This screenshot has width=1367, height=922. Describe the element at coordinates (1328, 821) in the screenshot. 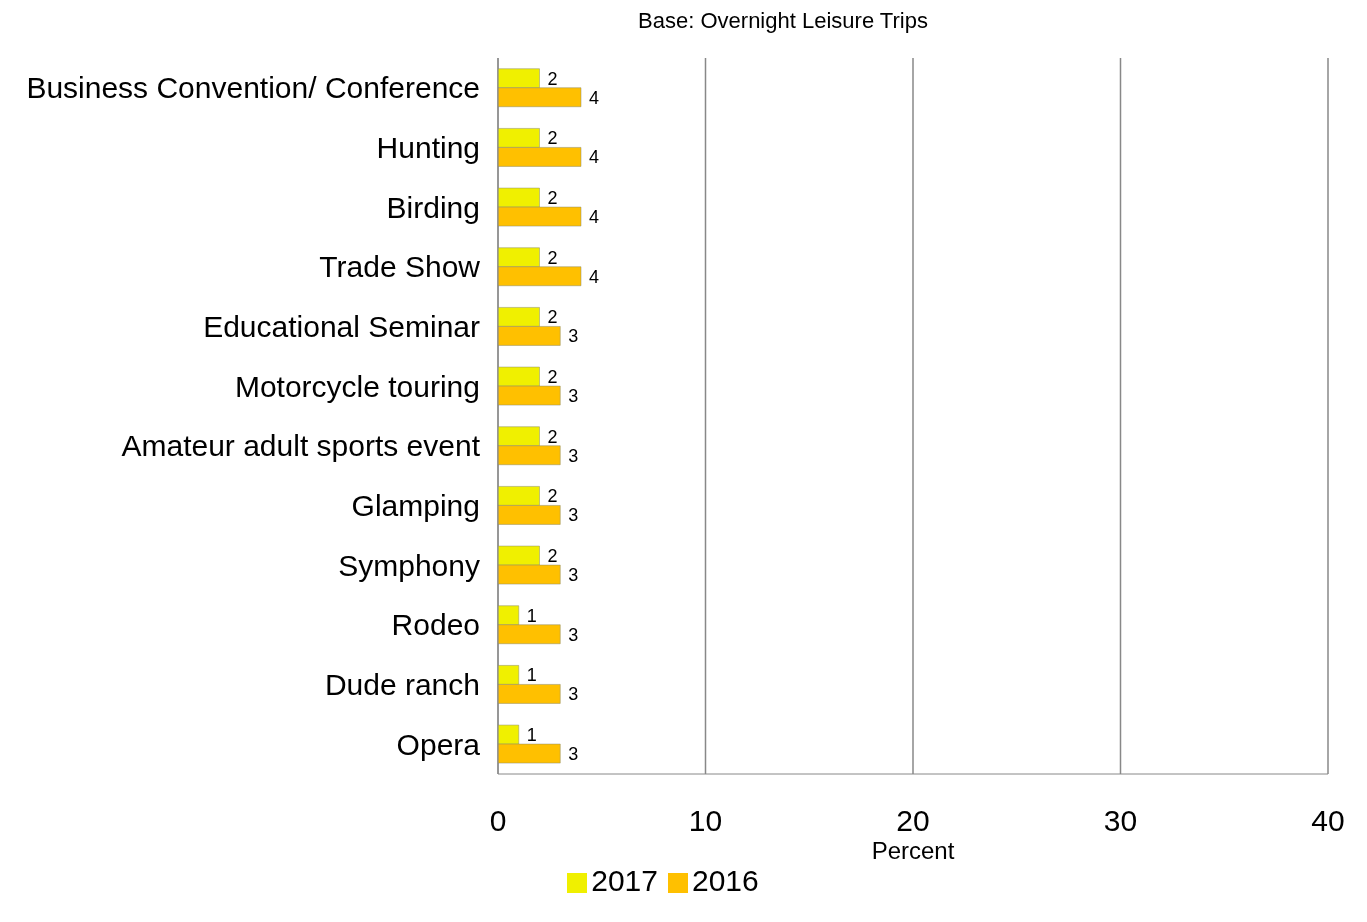

I see `x-tick-label: 40` at that location.